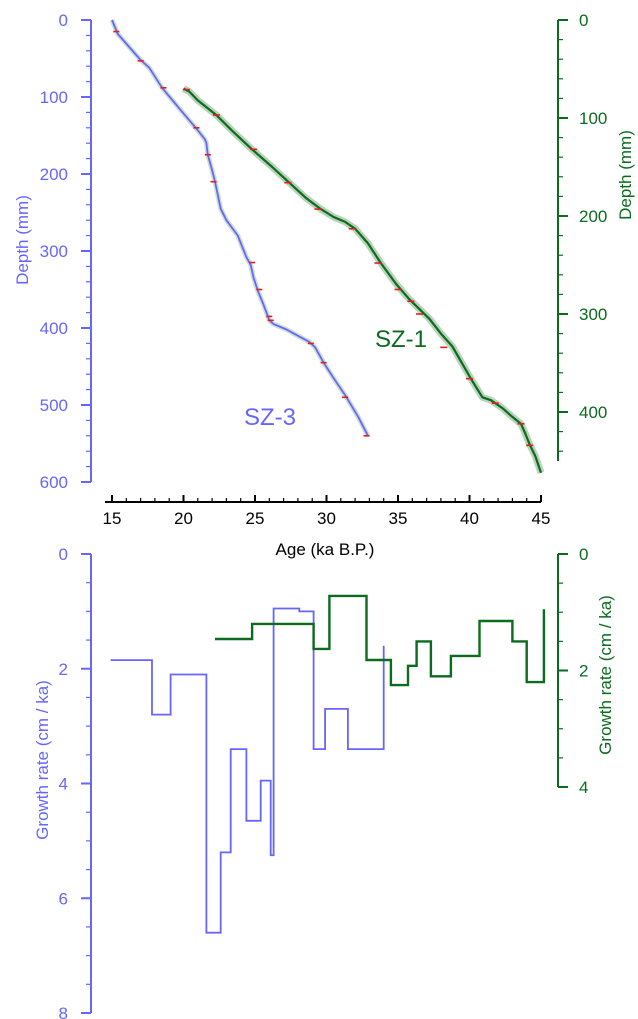  Describe the element at coordinates (63, 669) in the screenshot. I see `bottom-left-tick-label: 2` at that location.